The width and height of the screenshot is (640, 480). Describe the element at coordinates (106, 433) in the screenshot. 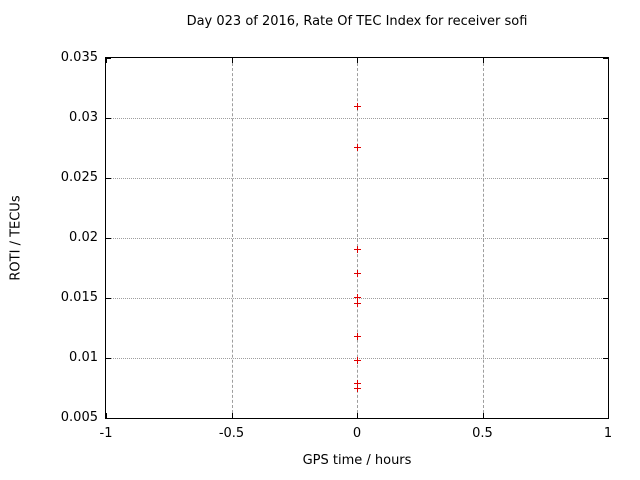

I see `x-tick-label: -1` at that location.